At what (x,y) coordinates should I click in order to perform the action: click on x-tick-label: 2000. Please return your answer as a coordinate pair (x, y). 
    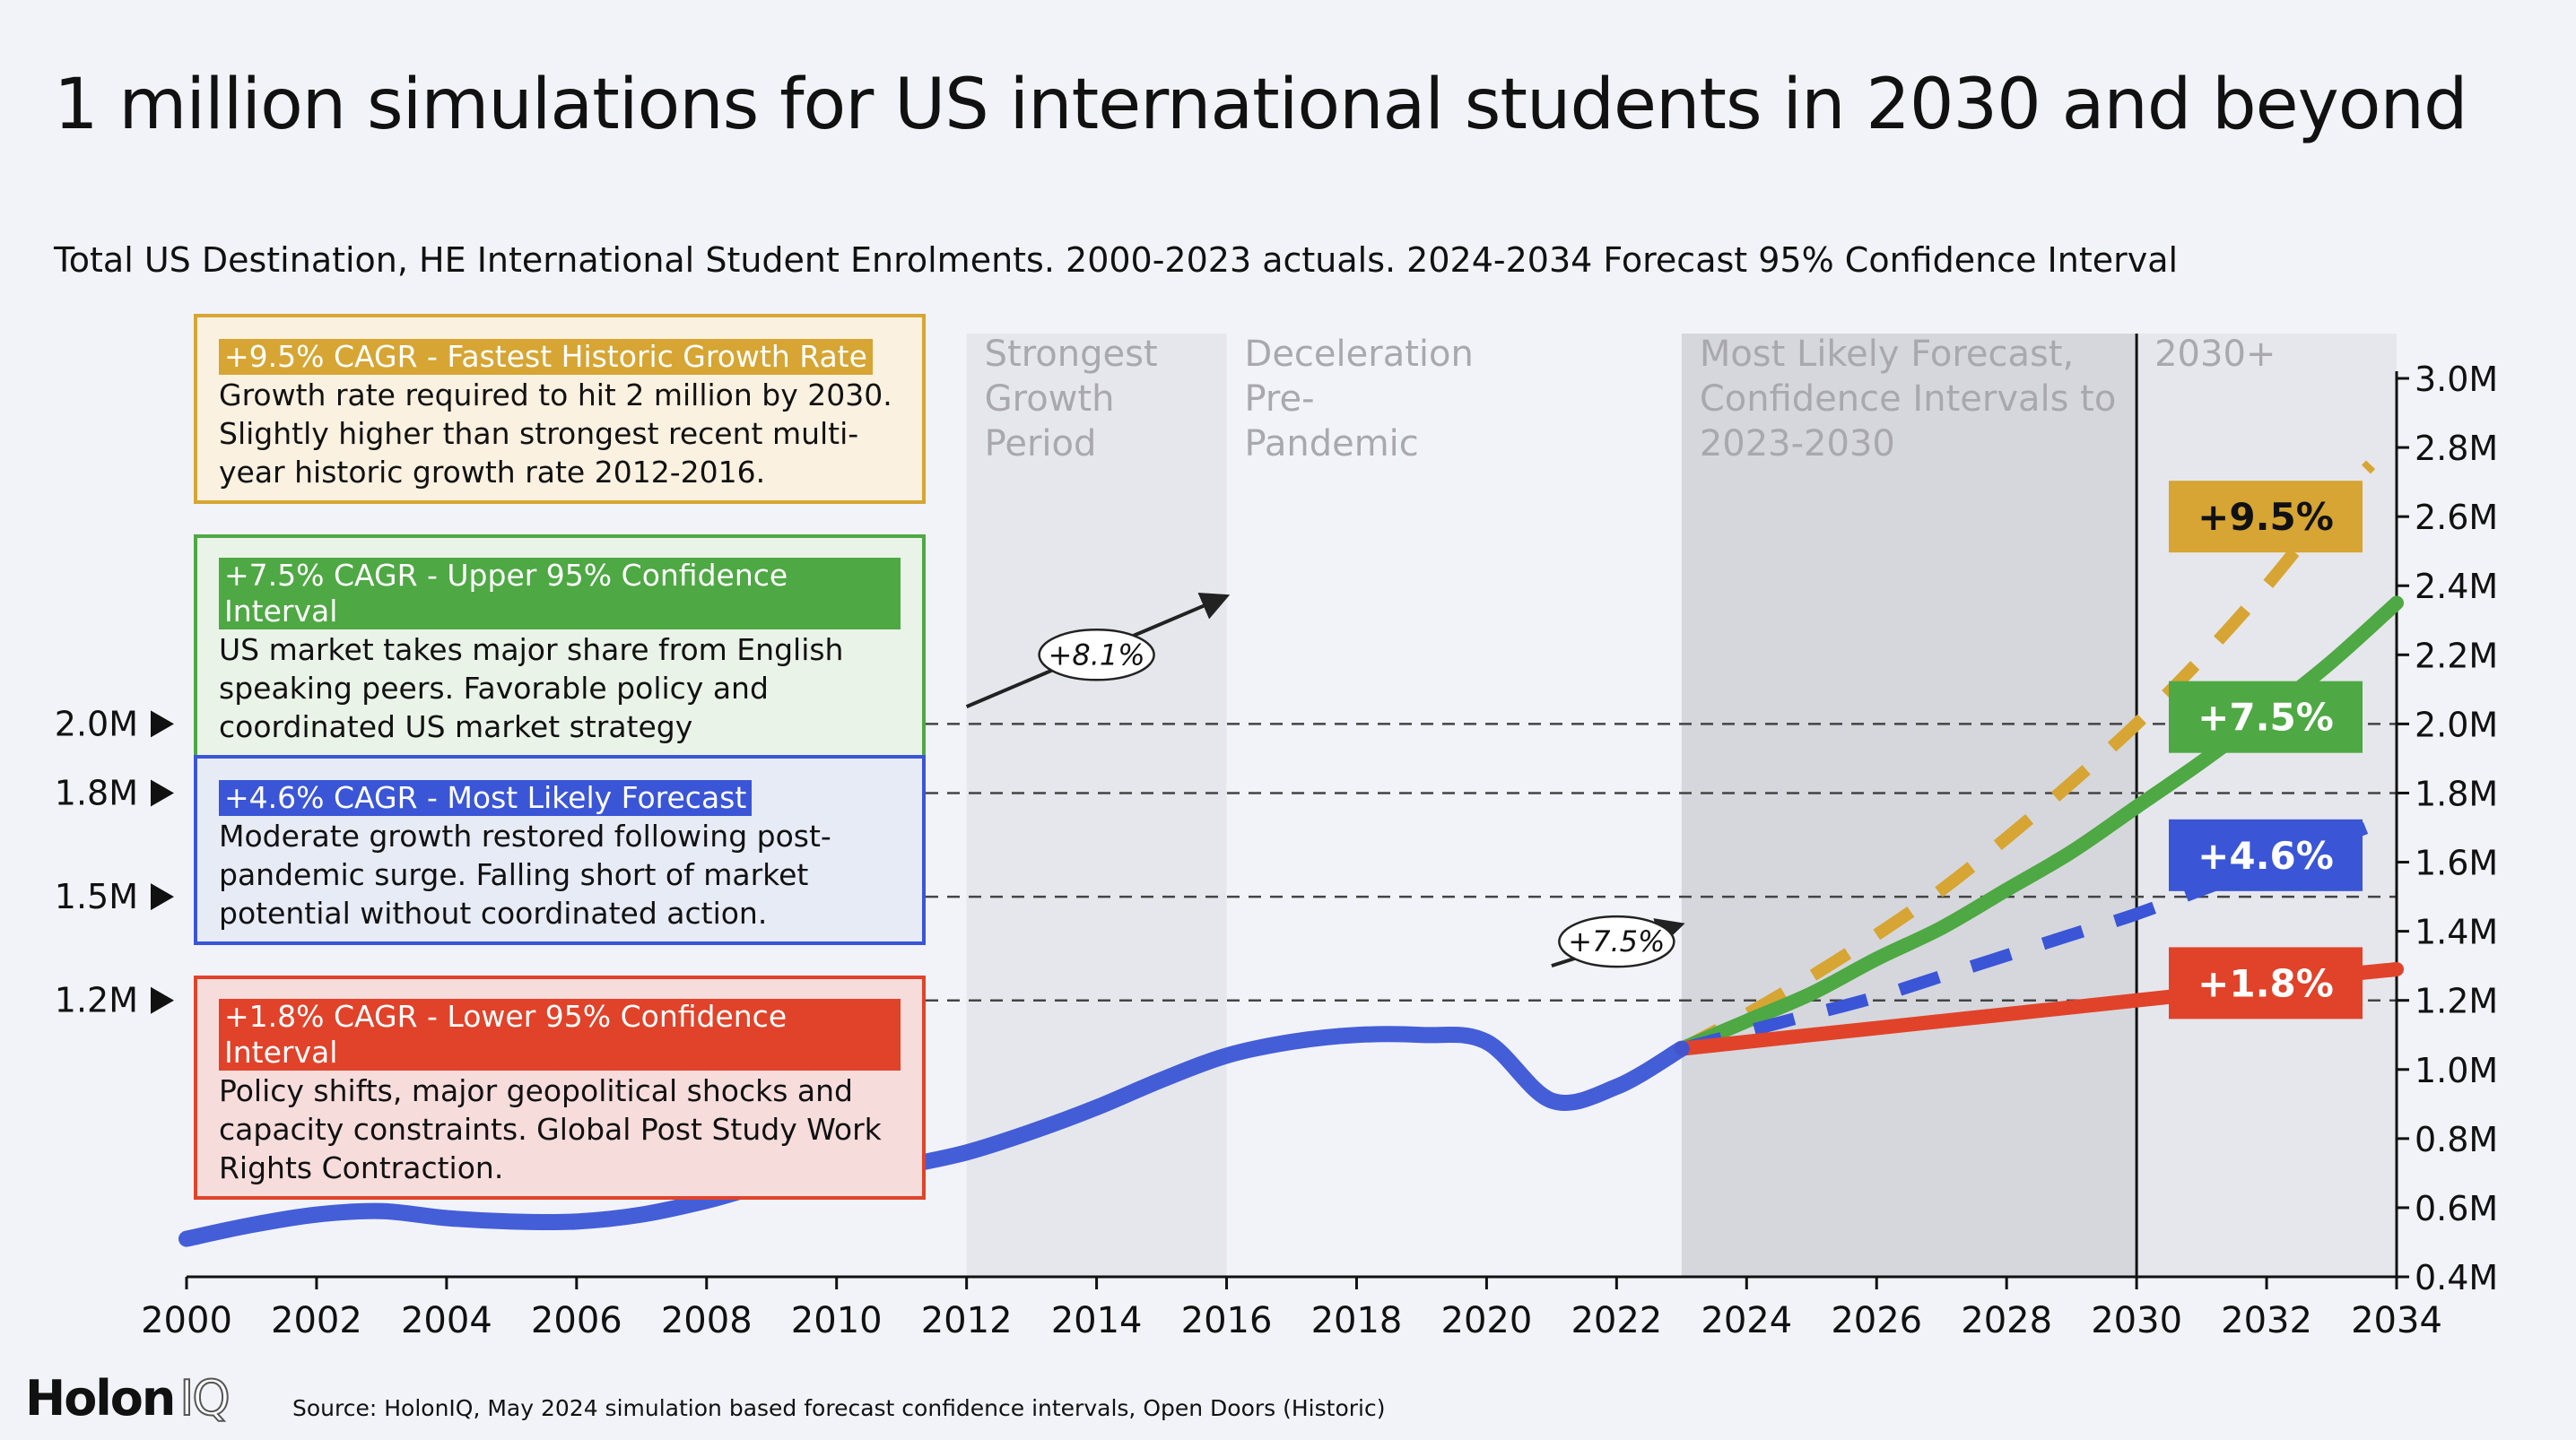
    Looking at the image, I should click on (186, 1321).